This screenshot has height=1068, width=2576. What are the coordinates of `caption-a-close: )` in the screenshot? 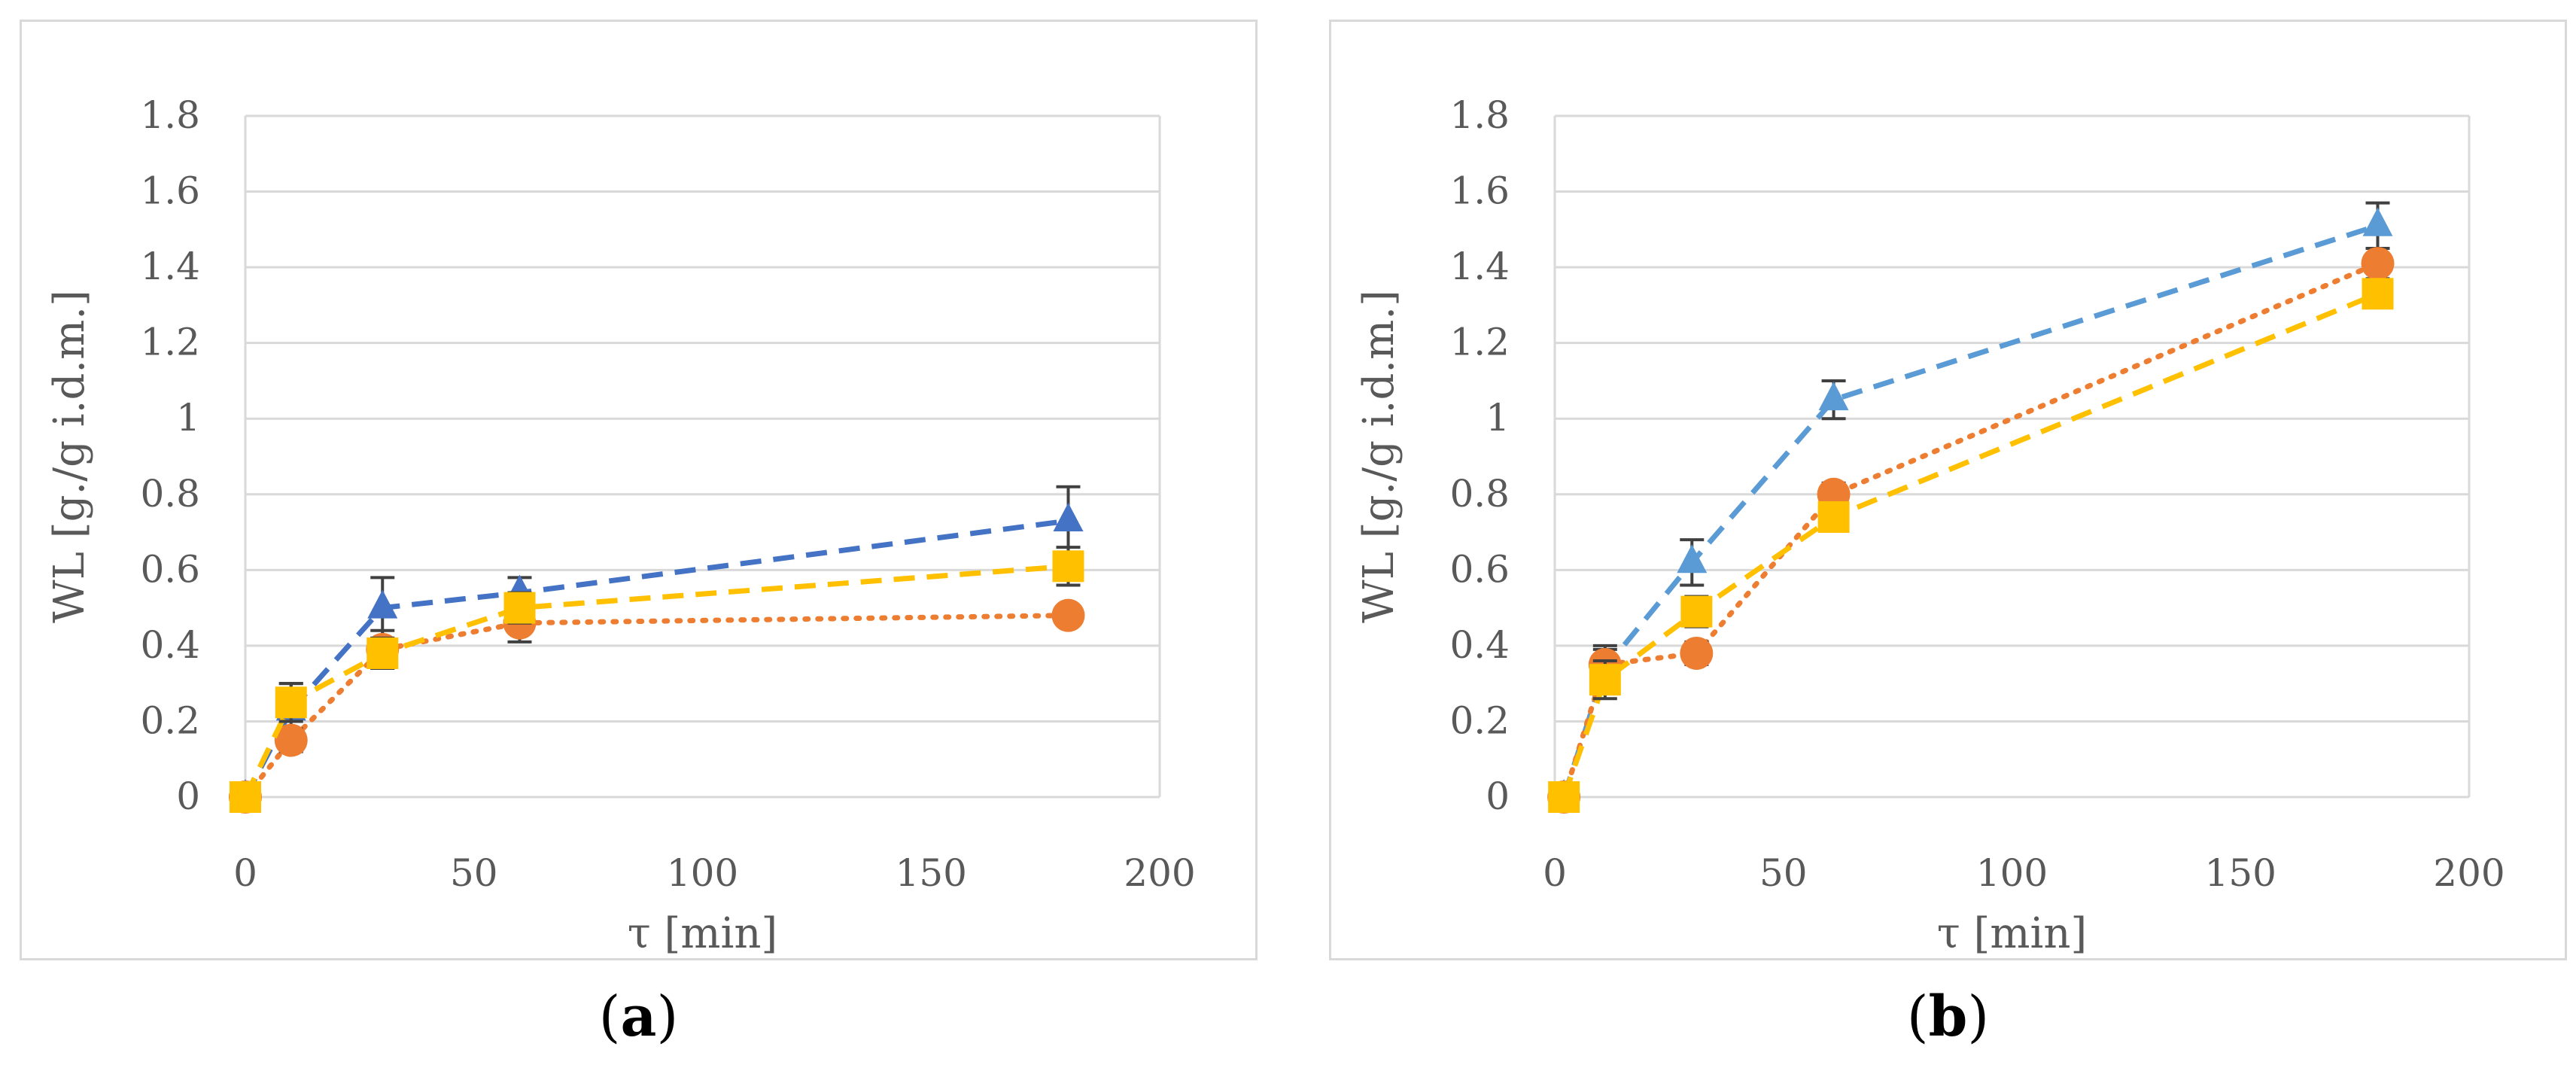 It's located at (667, 1016).